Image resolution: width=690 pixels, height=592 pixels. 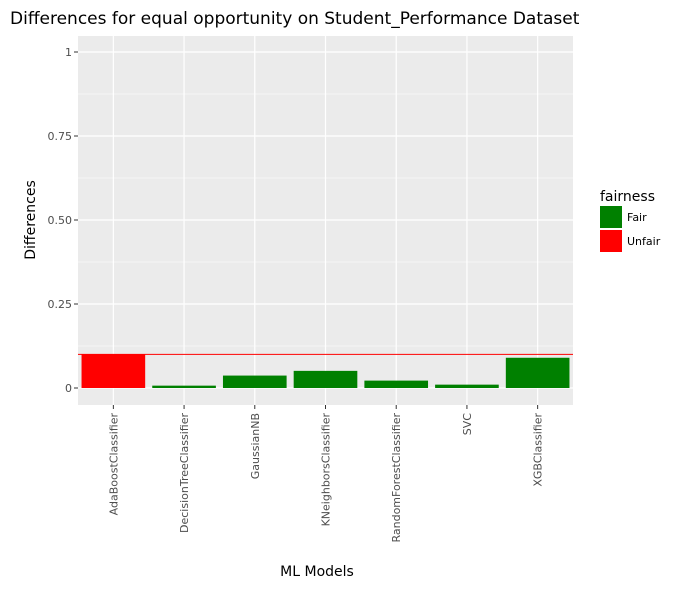 I want to click on x-tick-label: XGBClassifier, so click(x=538, y=450).